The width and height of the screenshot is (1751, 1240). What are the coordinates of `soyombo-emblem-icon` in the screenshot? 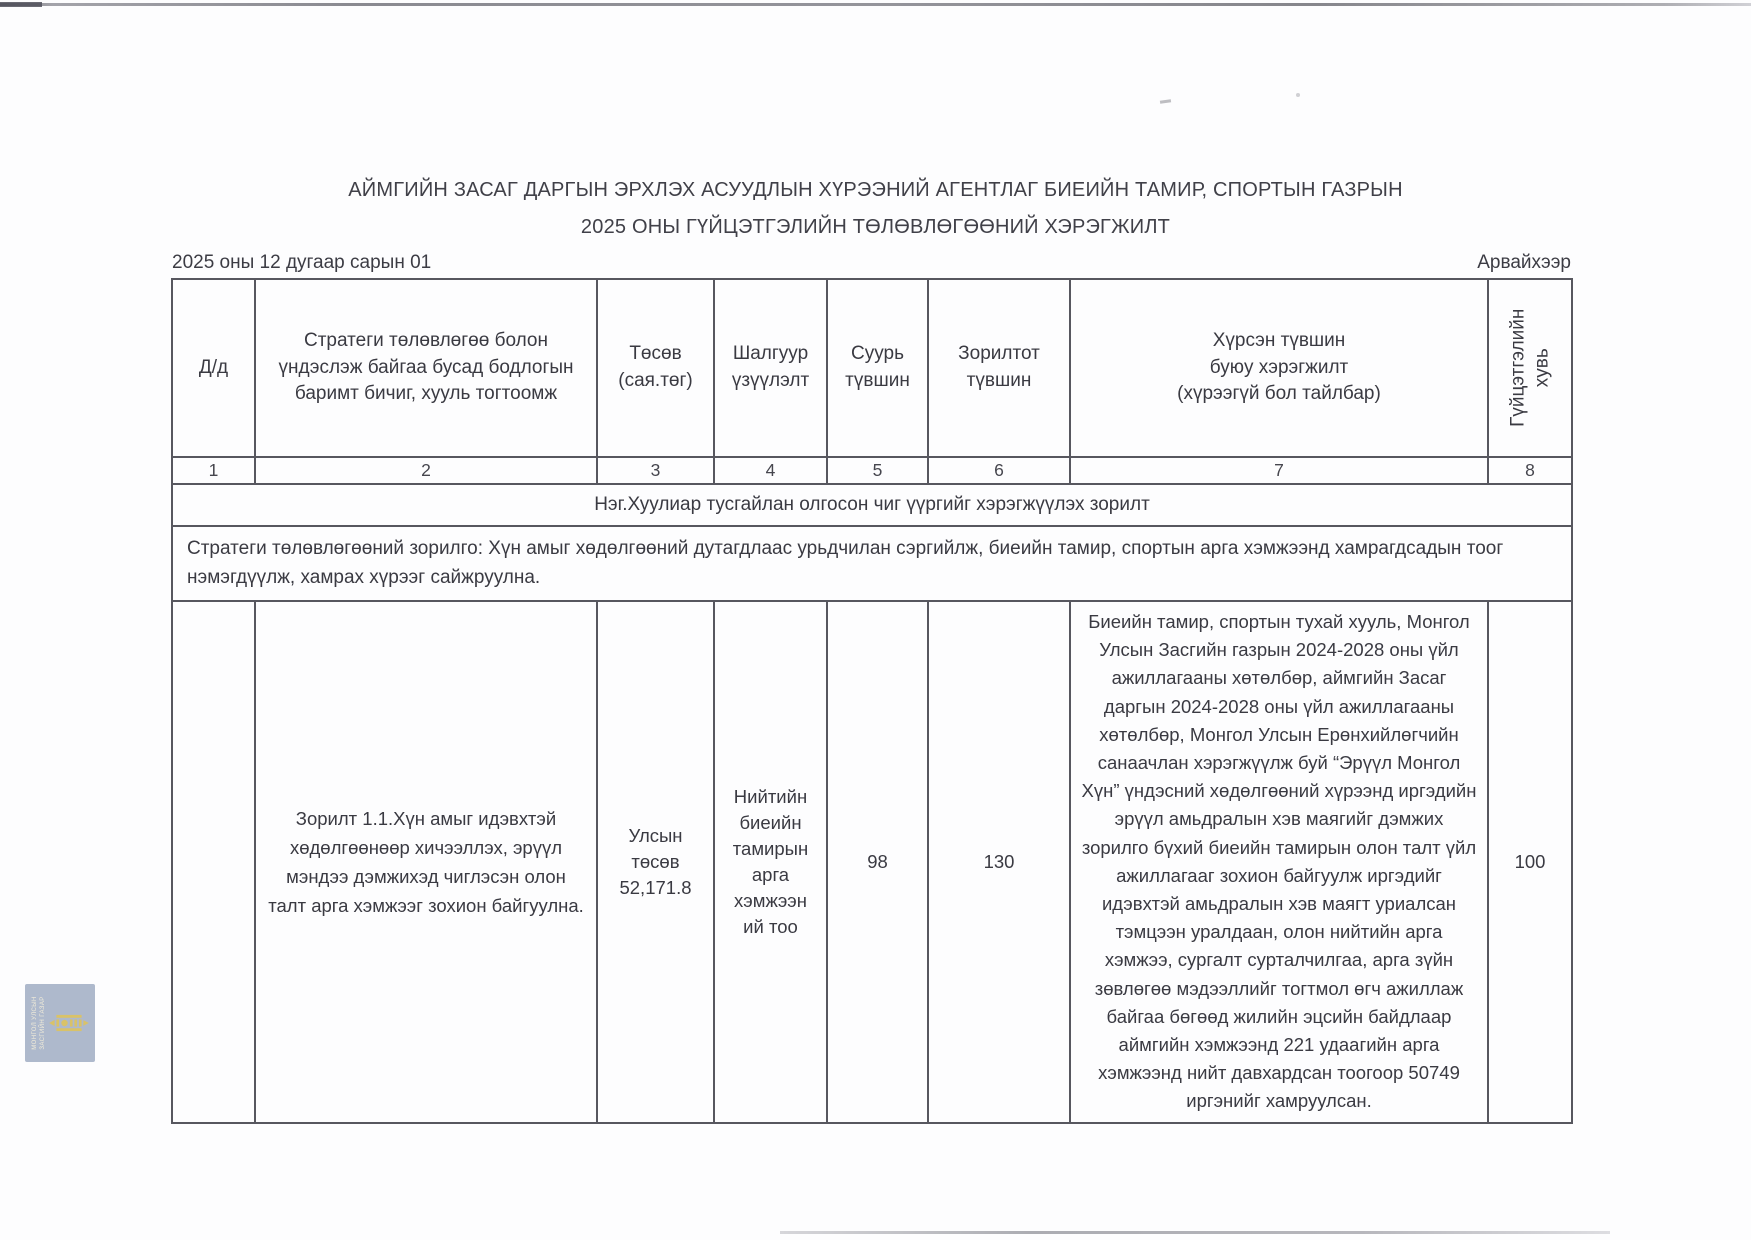 It's located at (69, 1023).